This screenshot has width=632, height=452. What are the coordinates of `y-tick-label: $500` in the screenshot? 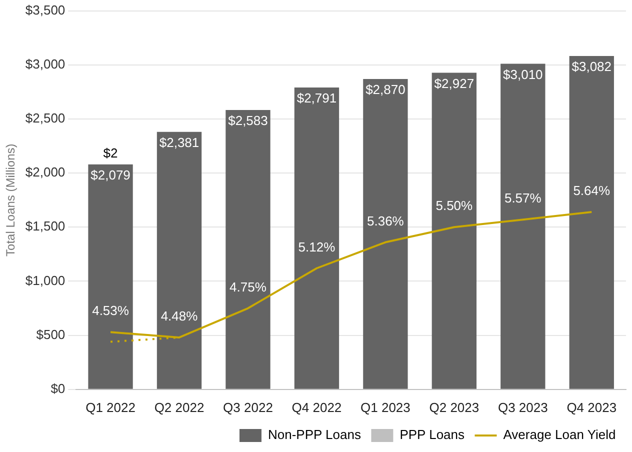 It's located at (51, 334).